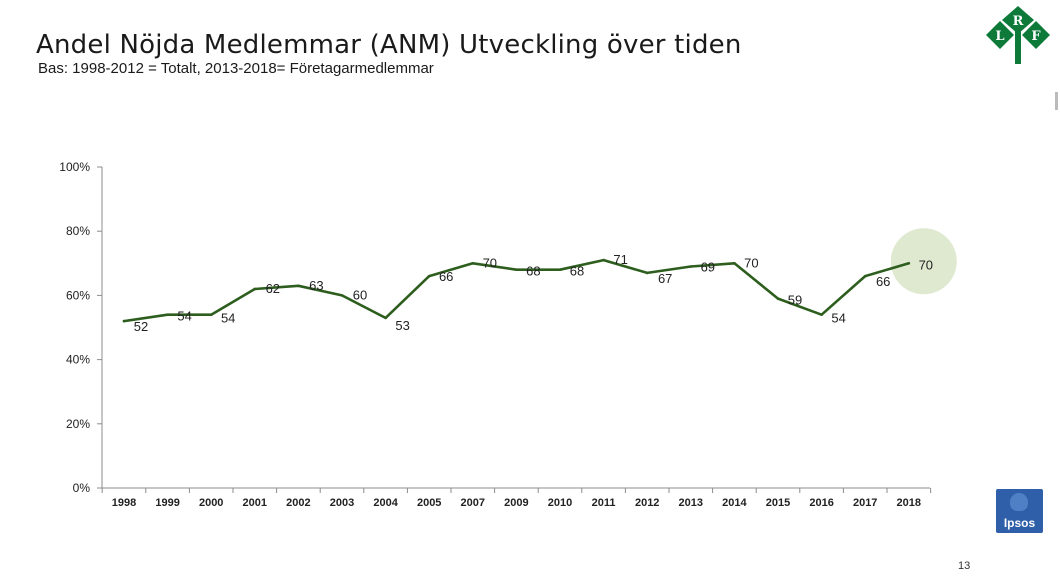 The height and width of the screenshot is (585, 1060). I want to click on lrf-letter-f: F, so click(1036, 36).